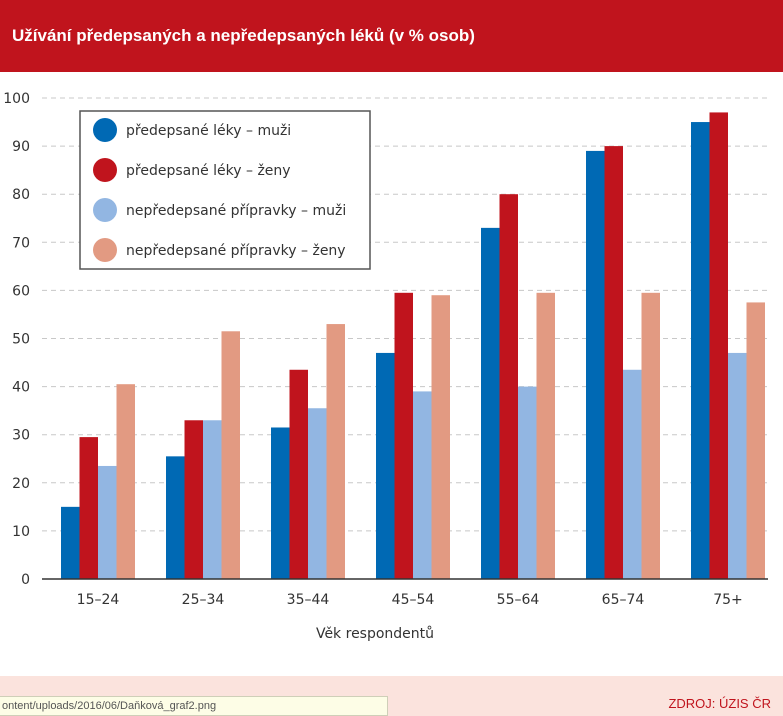  What do you see at coordinates (109, 706) in the screenshot?
I see `status-url: ontent/uploads/2016/06/Daňková_graf2.png` at bounding box center [109, 706].